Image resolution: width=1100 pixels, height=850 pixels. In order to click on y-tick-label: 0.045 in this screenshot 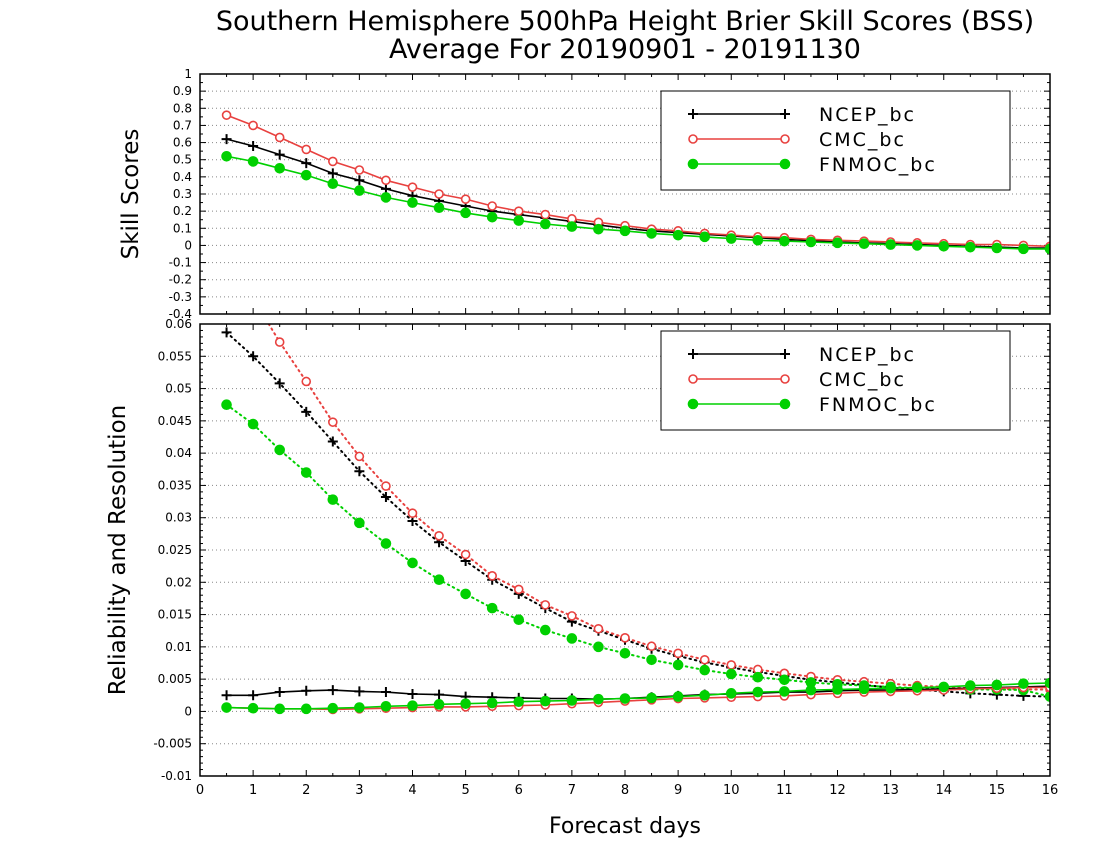, I will do `click(175, 421)`.